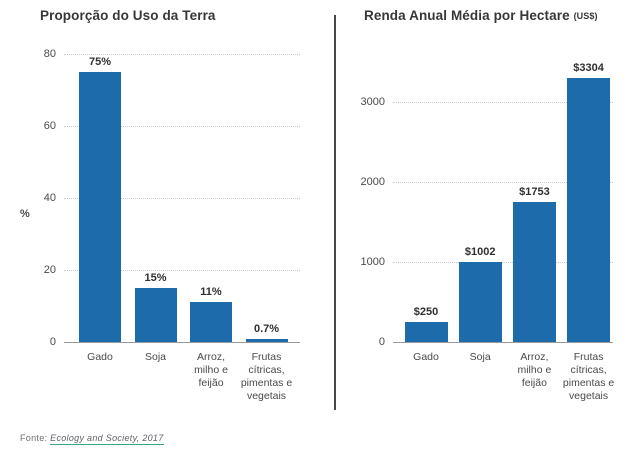 This screenshot has height=462, width=640. Describe the element at coordinates (372, 261) in the screenshot. I see `y-tick-label: 1000` at that location.